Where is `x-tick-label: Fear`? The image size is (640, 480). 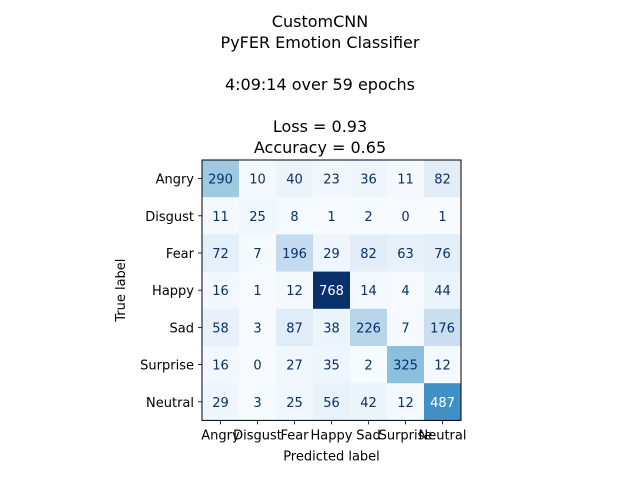 x-tick-label: Fear is located at coordinates (294, 435).